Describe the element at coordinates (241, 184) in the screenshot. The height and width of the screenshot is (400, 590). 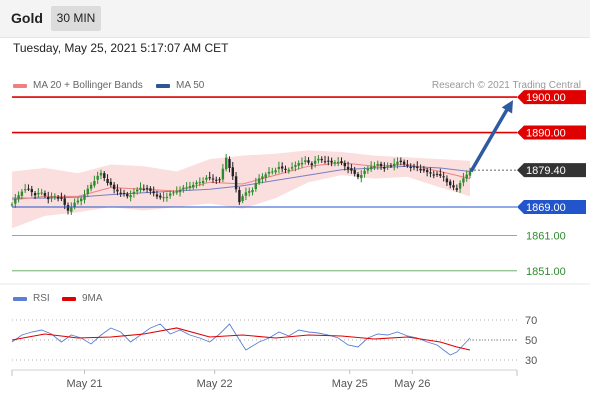
I see `candles-group` at that location.